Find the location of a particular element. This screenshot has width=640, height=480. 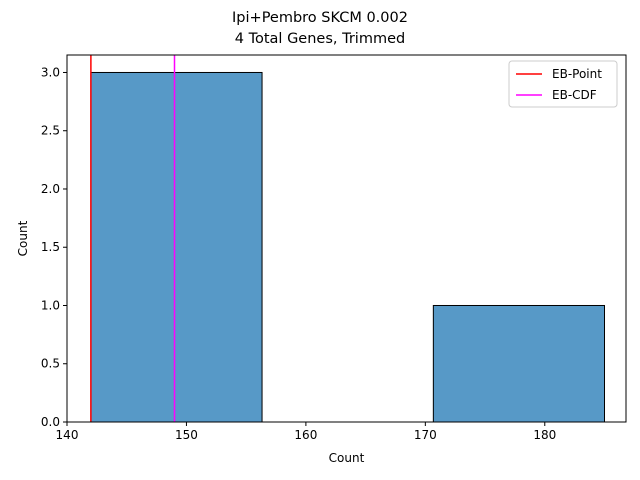

x-tick-label: 140 is located at coordinates (67, 435).